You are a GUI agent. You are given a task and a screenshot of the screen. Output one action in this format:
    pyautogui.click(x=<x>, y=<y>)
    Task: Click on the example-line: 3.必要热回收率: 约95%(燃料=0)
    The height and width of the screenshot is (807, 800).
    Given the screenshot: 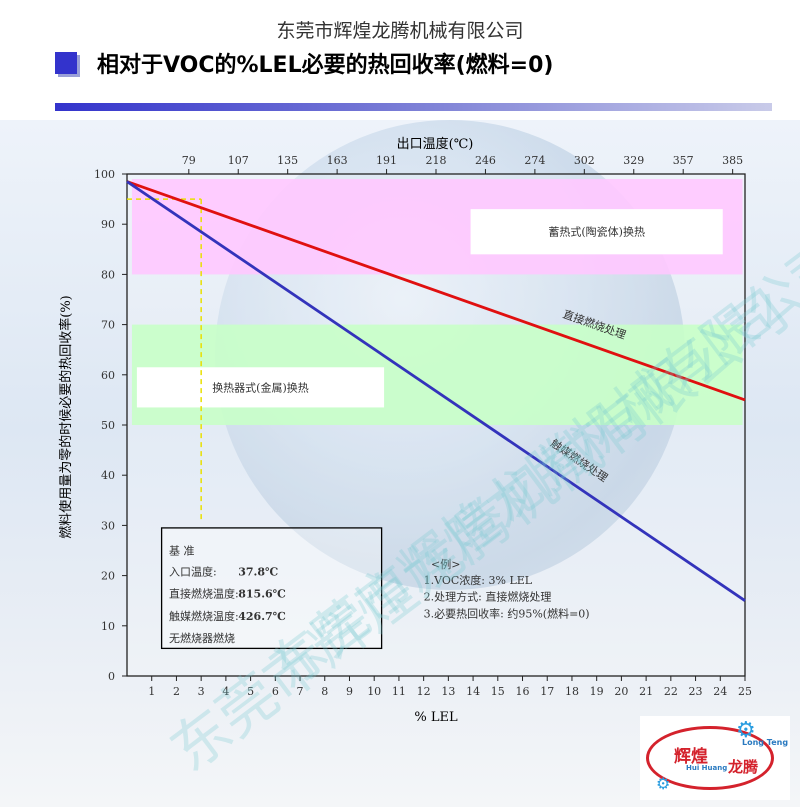 What is the action you would take?
    pyautogui.click(x=507, y=613)
    